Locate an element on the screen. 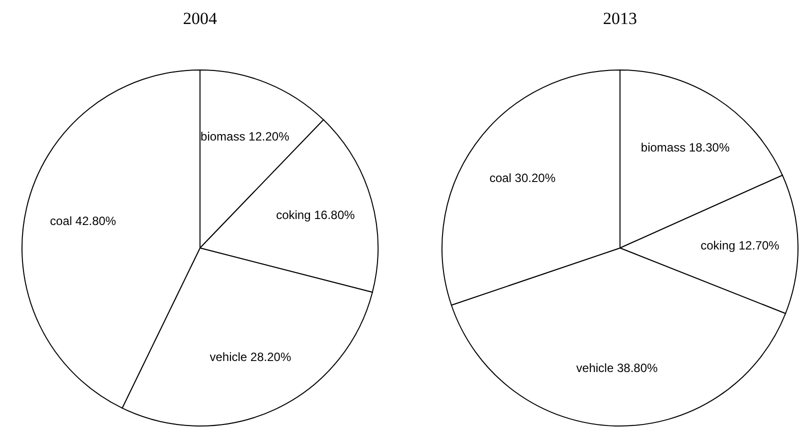 This screenshot has height=439, width=803. chart-title: 2013 is located at coordinates (620, 18).